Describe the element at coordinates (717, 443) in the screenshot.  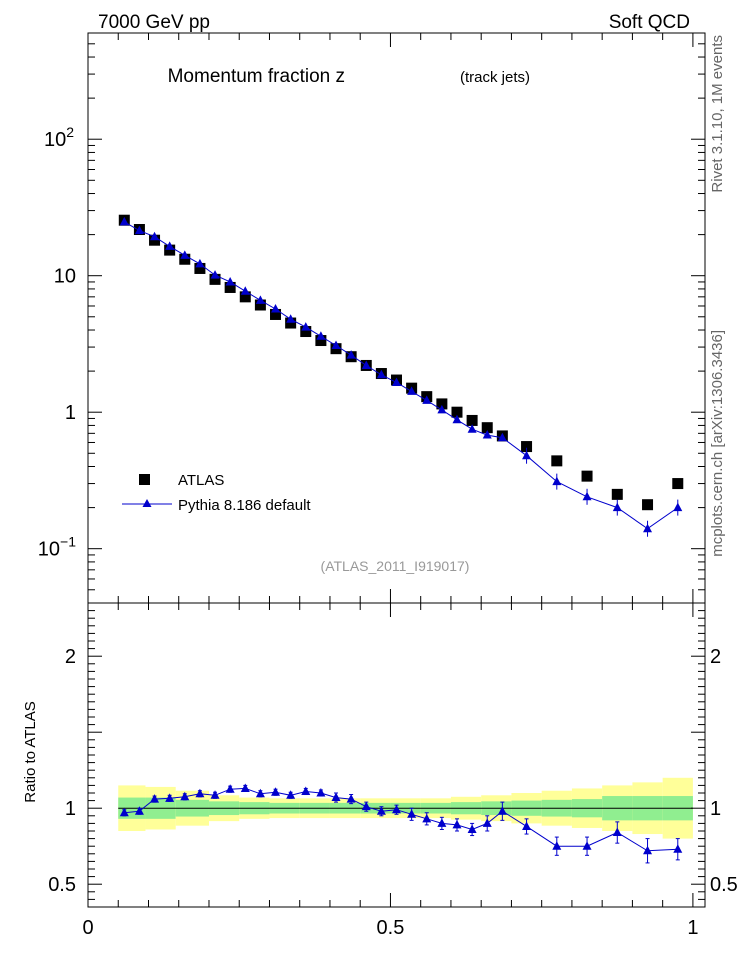
I see `mcplots-label: mcplots.cern.ch [arXiv:1306.3436]` at that location.